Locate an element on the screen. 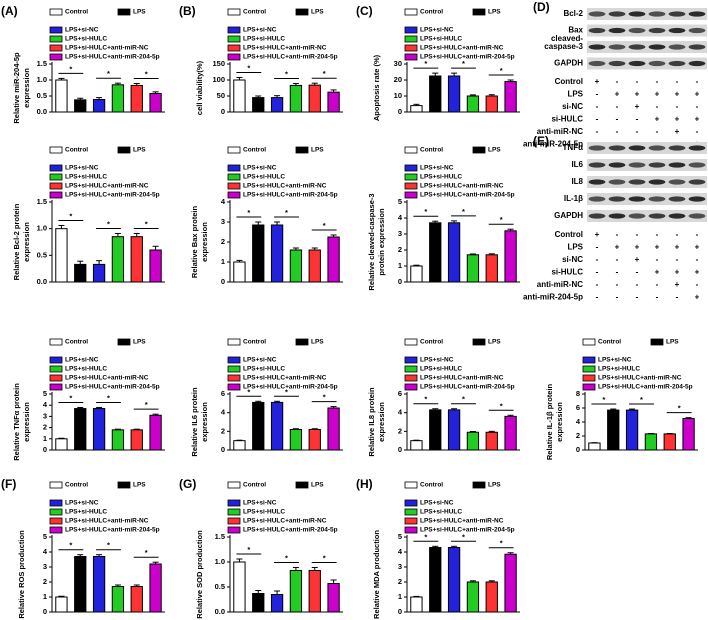 Image resolution: width=708 pixels, height=620 pixels. y-tick-label: 1.0 is located at coordinates (220, 561).